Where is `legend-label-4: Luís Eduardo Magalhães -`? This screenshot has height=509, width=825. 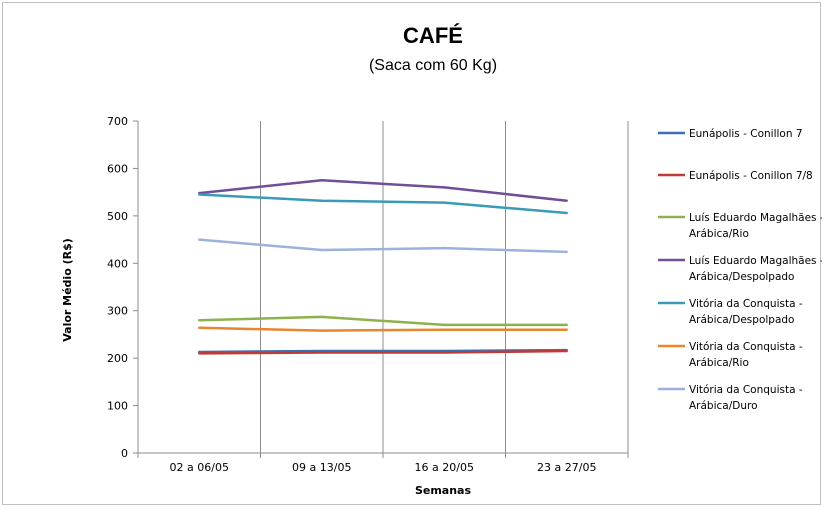
legend-label-4: Luís Eduardo Magalhães - is located at coordinates (755, 261).